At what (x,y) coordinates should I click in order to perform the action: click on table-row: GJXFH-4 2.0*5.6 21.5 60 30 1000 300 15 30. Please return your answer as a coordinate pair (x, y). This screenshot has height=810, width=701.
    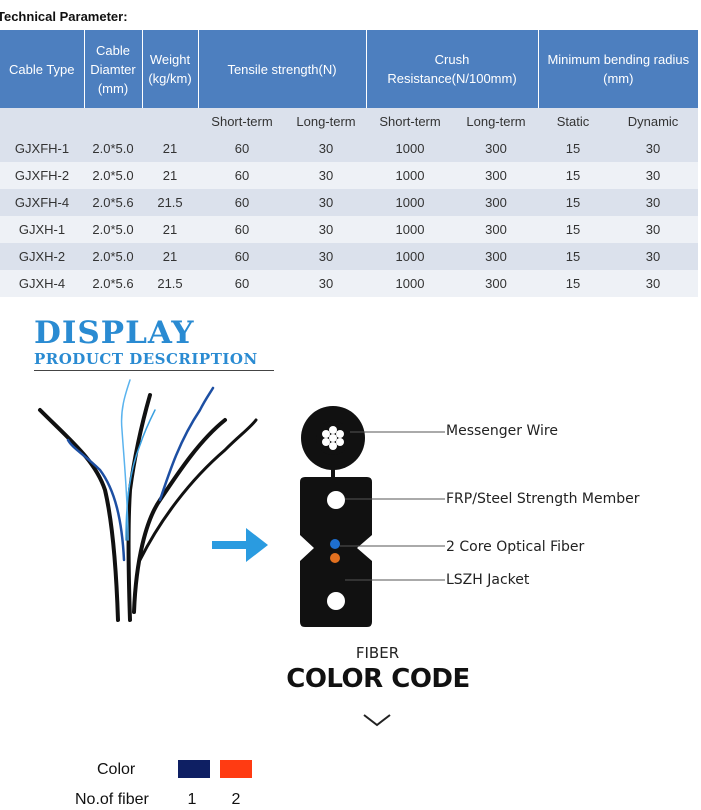
    Looking at the image, I should click on (349, 202).